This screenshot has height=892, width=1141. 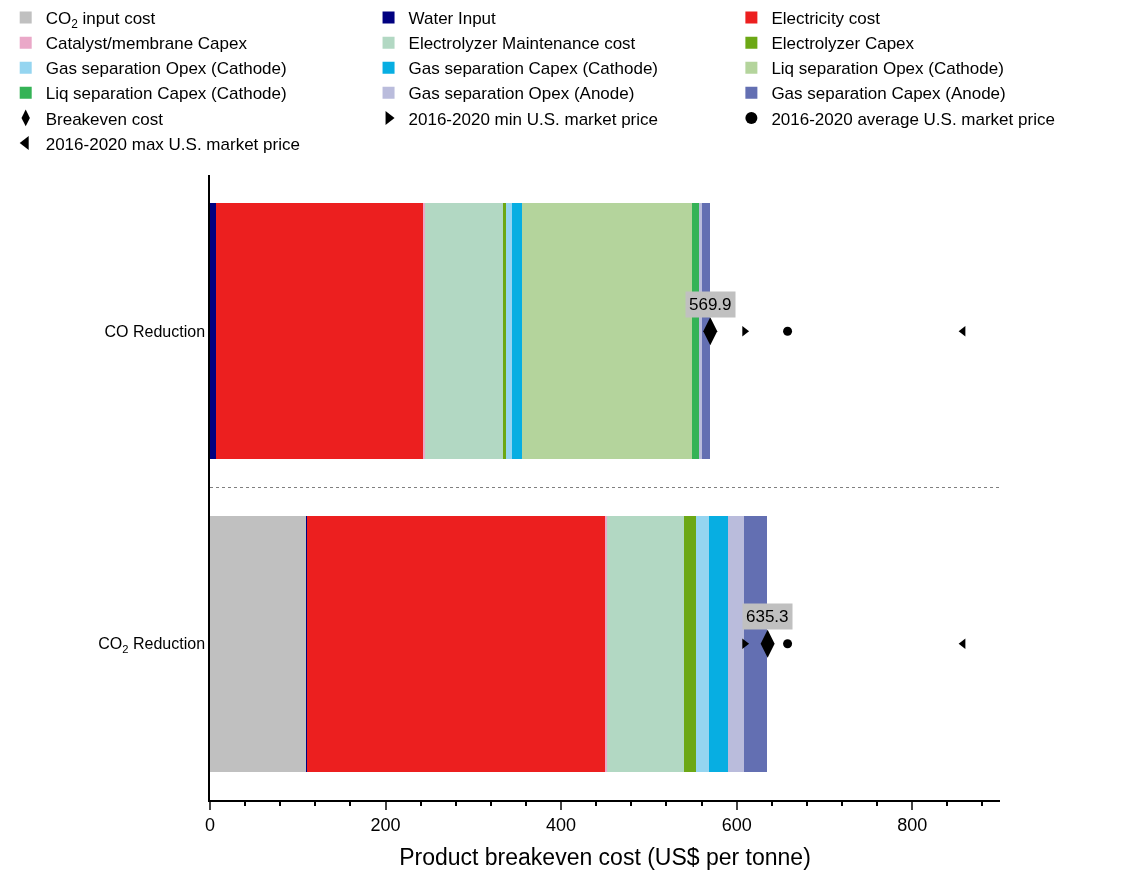 What do you see at coordinates (710, 304) in the screenshot?
I see `data-label: 569.9` at bounding box center [710, 304].